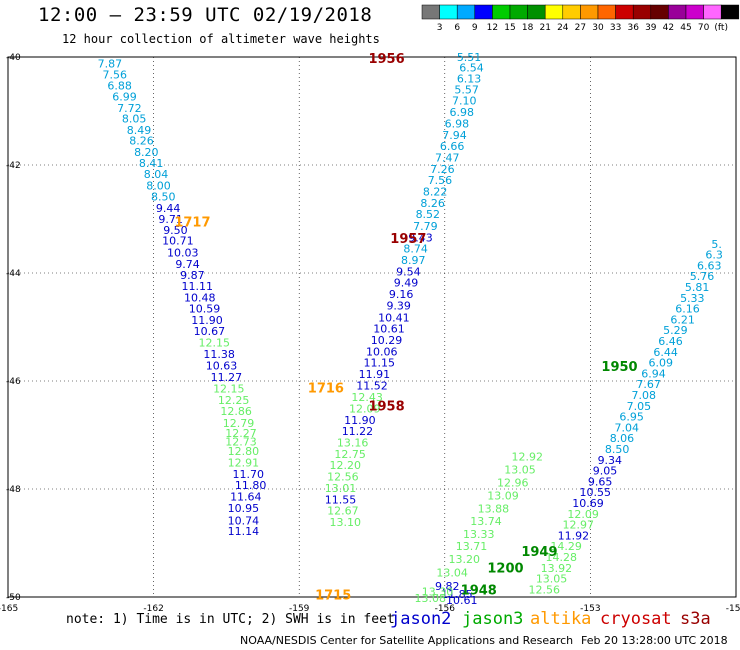  What do you see at coordinates (415, 249) in the screenshot?
I see `swh-value-label: 8.74` at bounding box center [415, 249].